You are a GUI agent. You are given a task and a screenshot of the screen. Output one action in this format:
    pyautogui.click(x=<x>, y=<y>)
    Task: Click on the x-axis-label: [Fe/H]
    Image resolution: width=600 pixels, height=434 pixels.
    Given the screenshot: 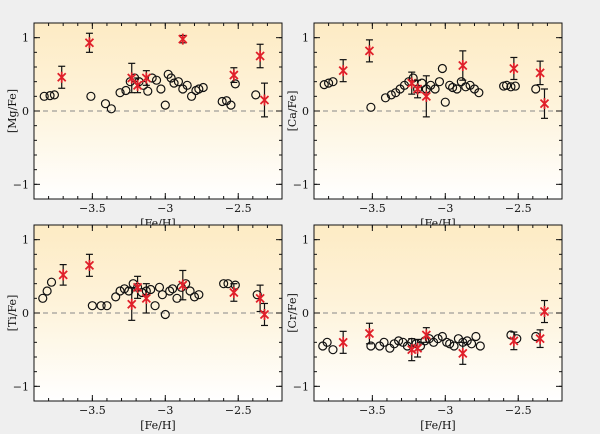 What is the action you would take?
    pyautogui.click(x=437, y=425)
    